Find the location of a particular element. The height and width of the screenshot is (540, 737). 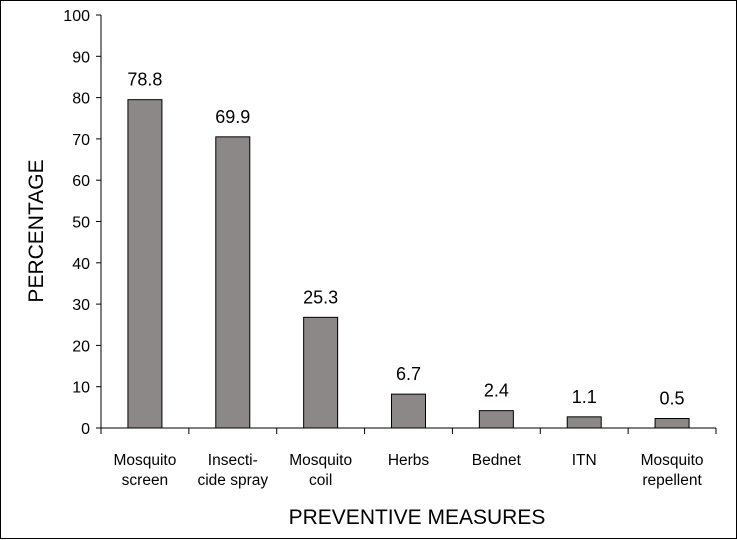

data-label: 1.1 is located at coordinates (584, 397).